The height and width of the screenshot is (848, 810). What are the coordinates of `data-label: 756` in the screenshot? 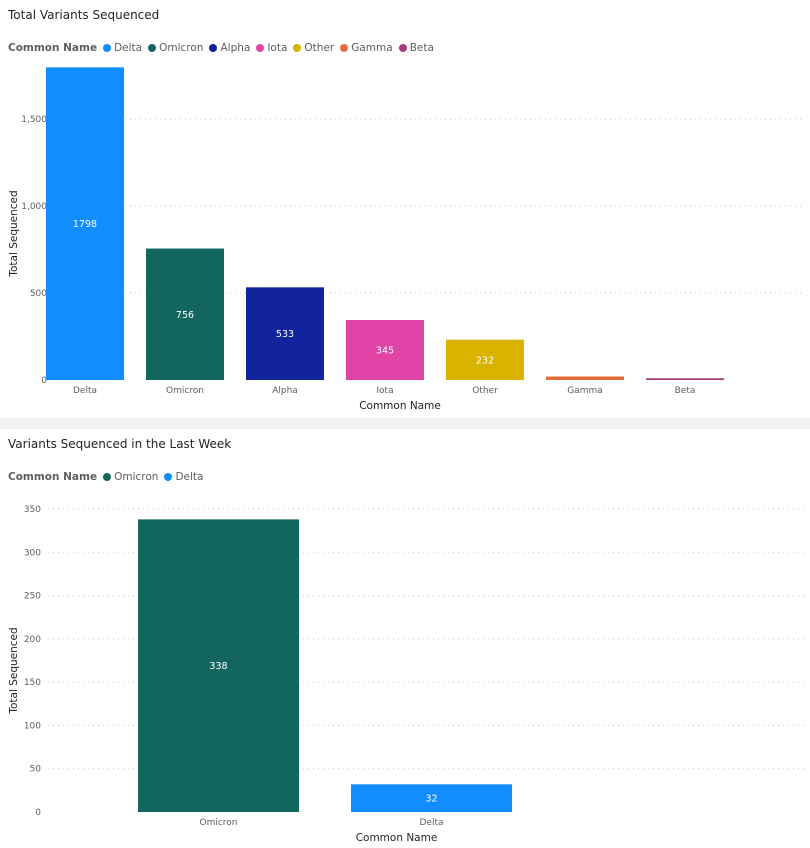 It's located at (185, 315).